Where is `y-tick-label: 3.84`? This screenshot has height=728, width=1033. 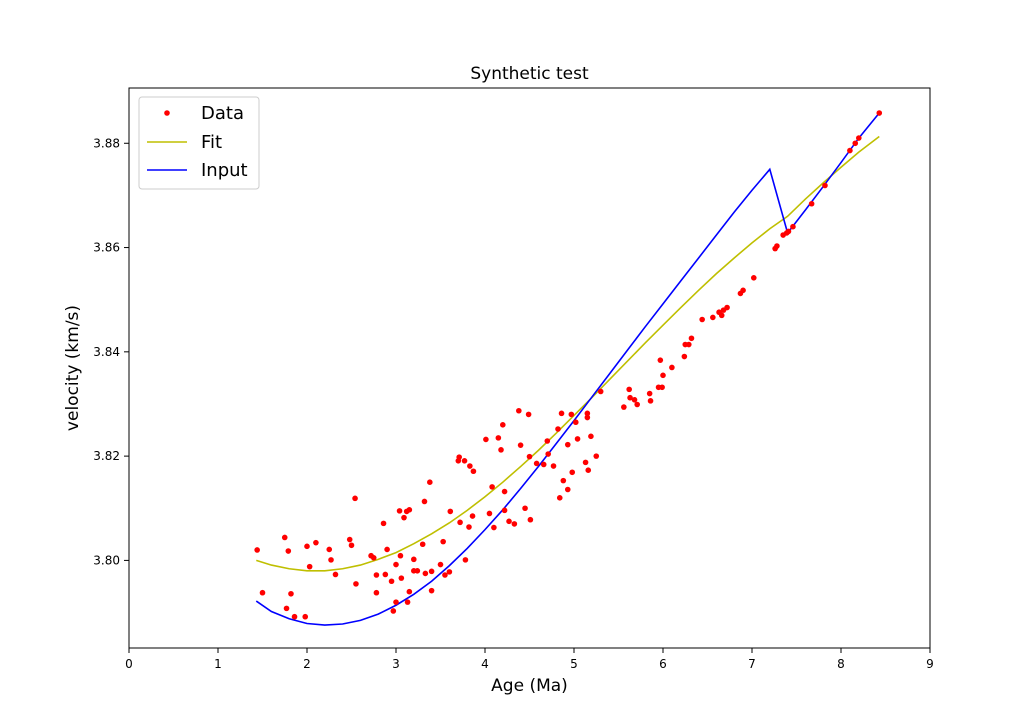
y-tick-label: 3.84 is located at coordinates (106, 352).